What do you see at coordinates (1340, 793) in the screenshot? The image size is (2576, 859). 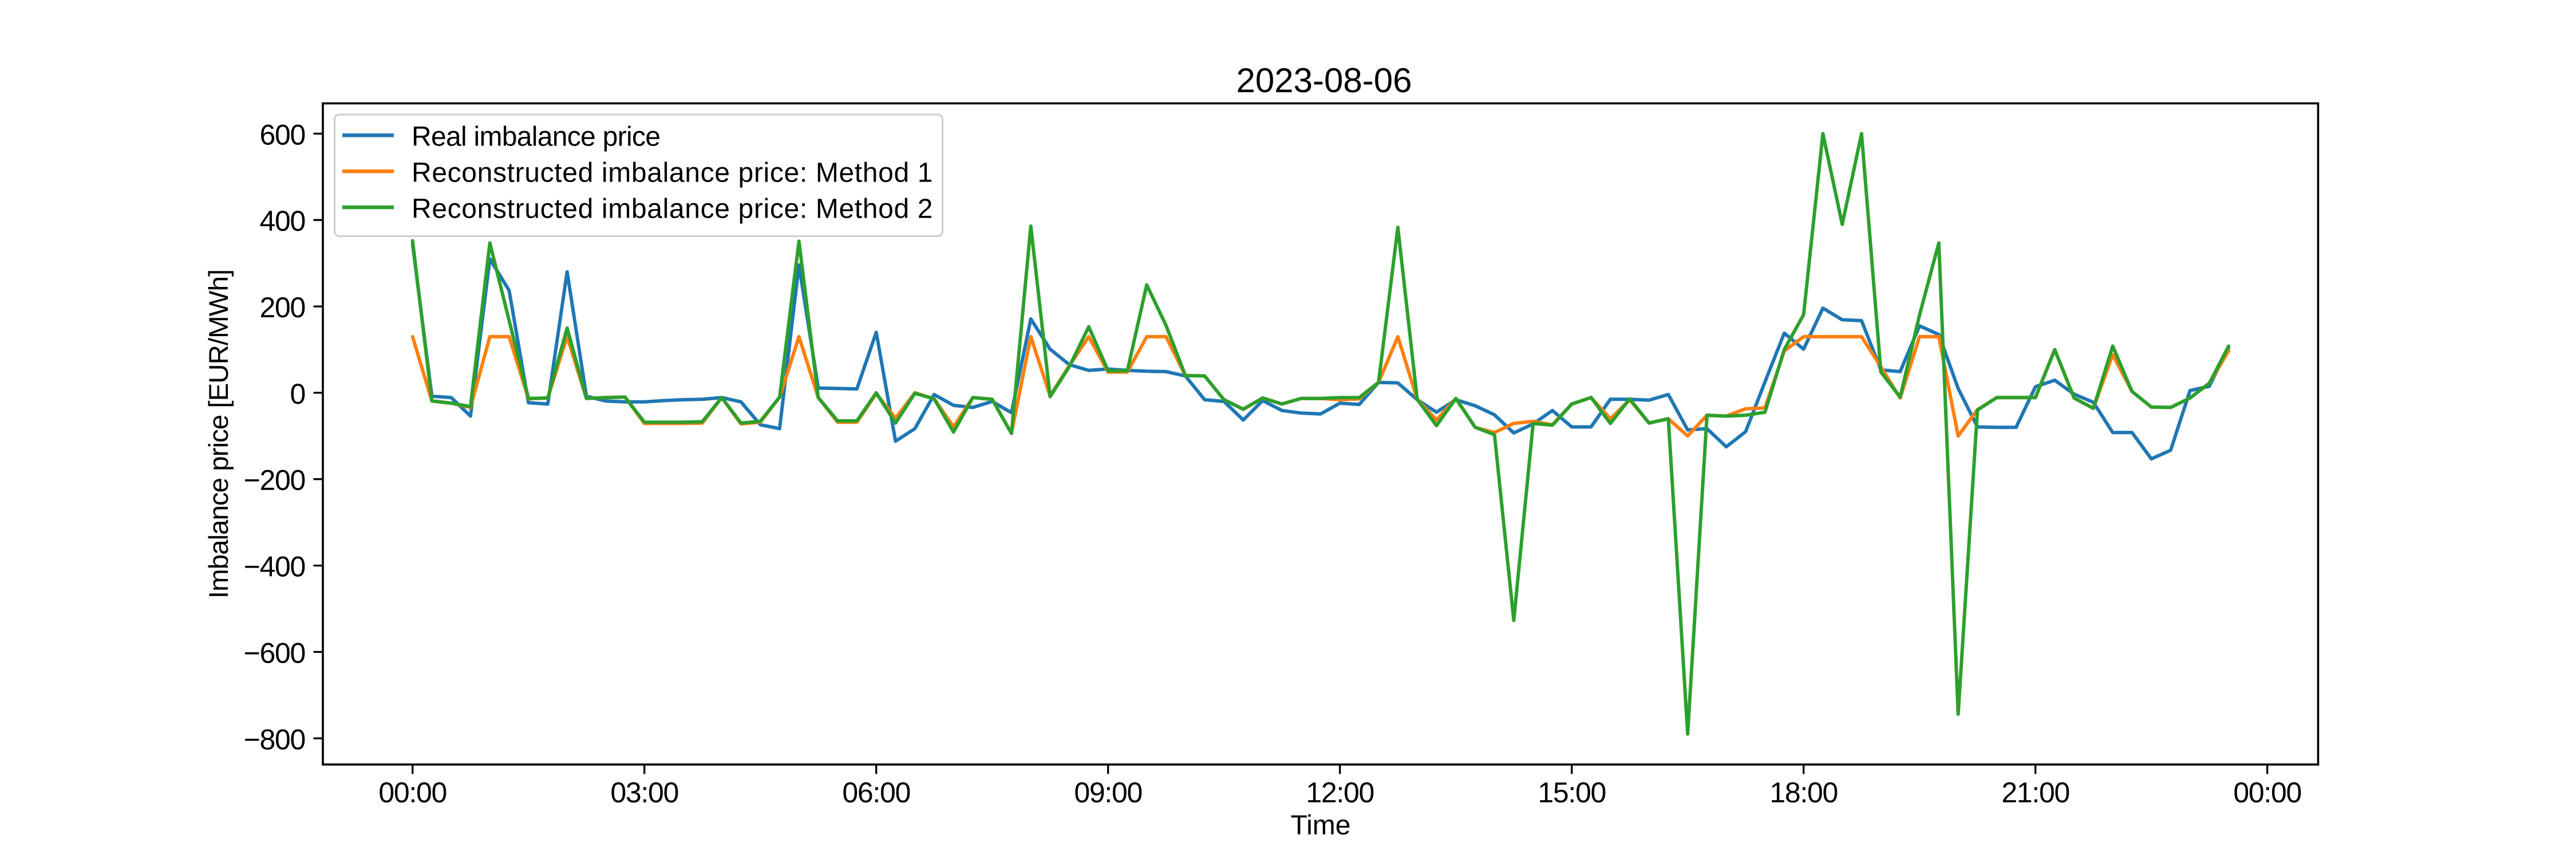 I see `svg-text: 12:00` at bounding box center [1340, 793].